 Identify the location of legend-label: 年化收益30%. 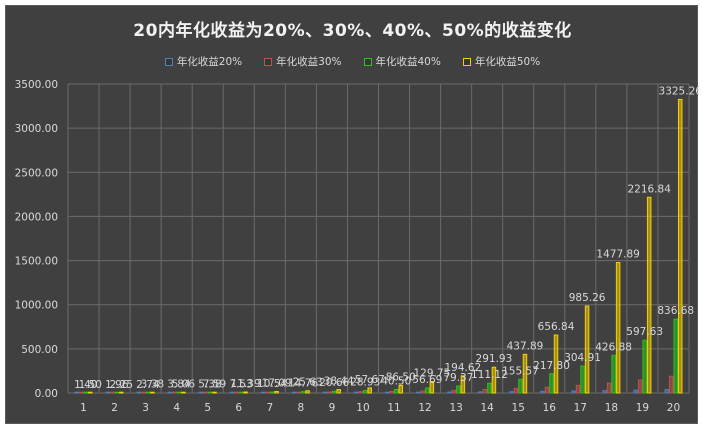
(309, 62).